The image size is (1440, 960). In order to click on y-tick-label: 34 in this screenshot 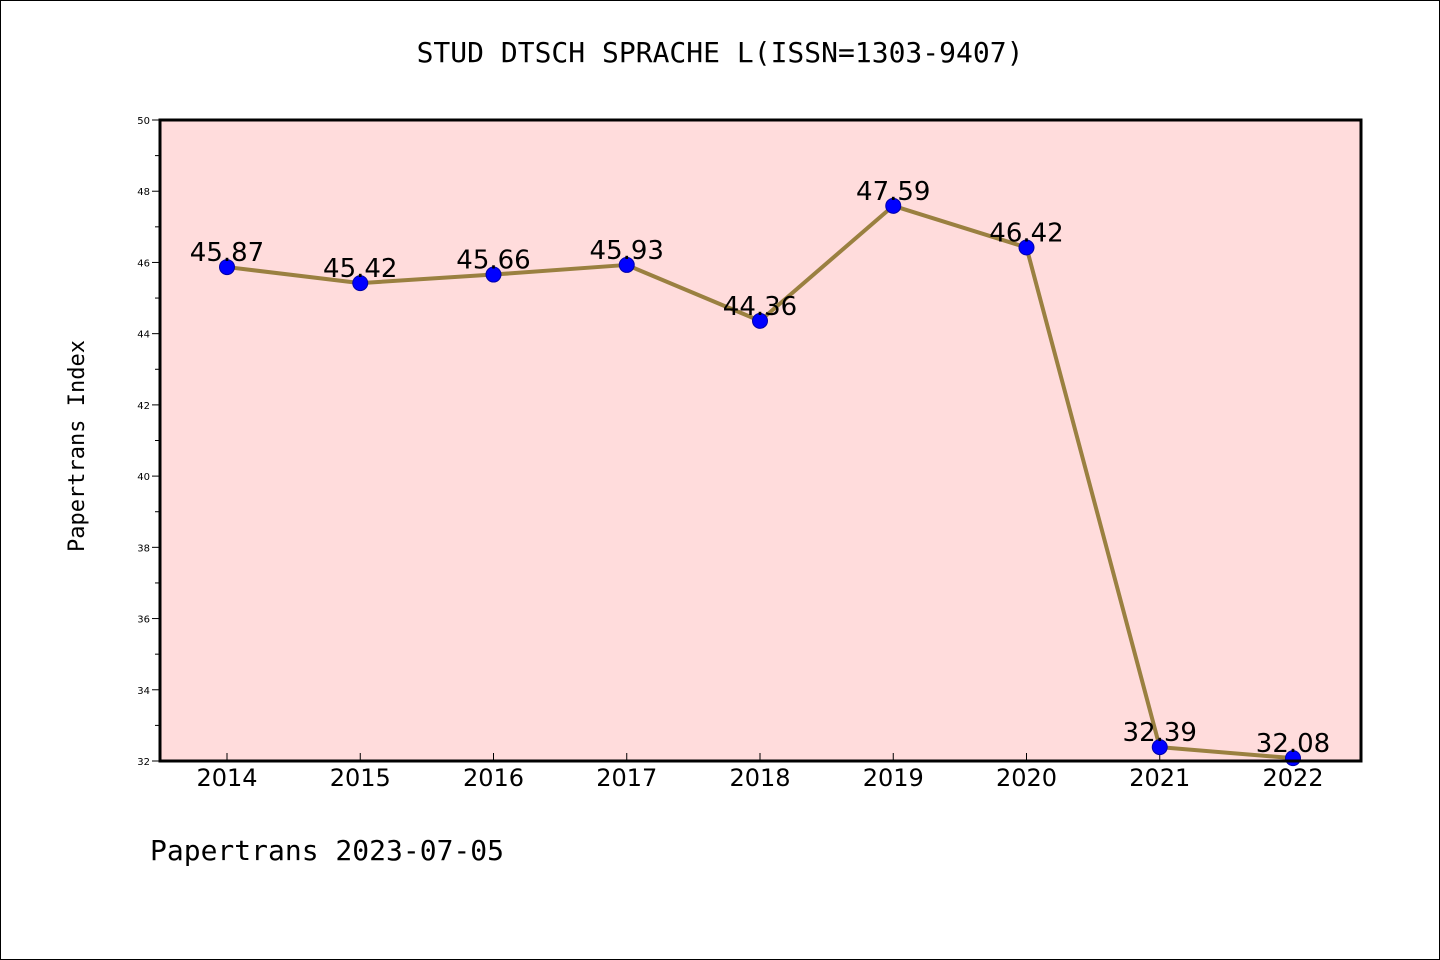, I will do `click(143, 691)`.